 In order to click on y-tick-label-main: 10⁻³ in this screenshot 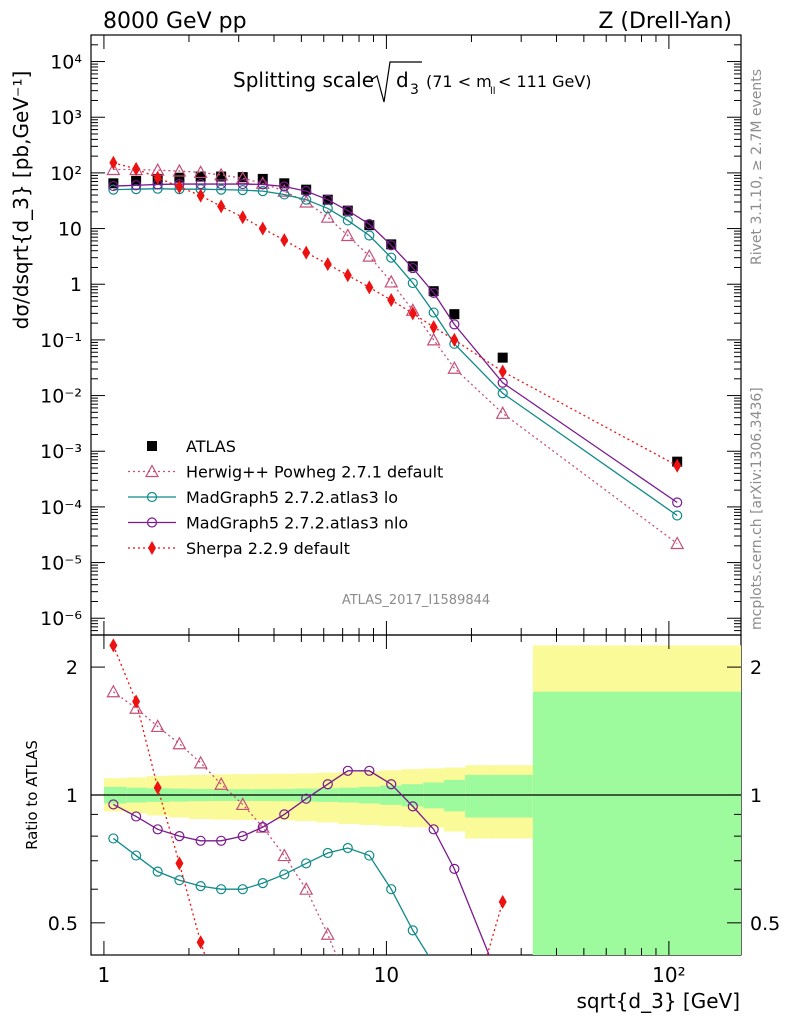, I will do `click(61, 452)`.